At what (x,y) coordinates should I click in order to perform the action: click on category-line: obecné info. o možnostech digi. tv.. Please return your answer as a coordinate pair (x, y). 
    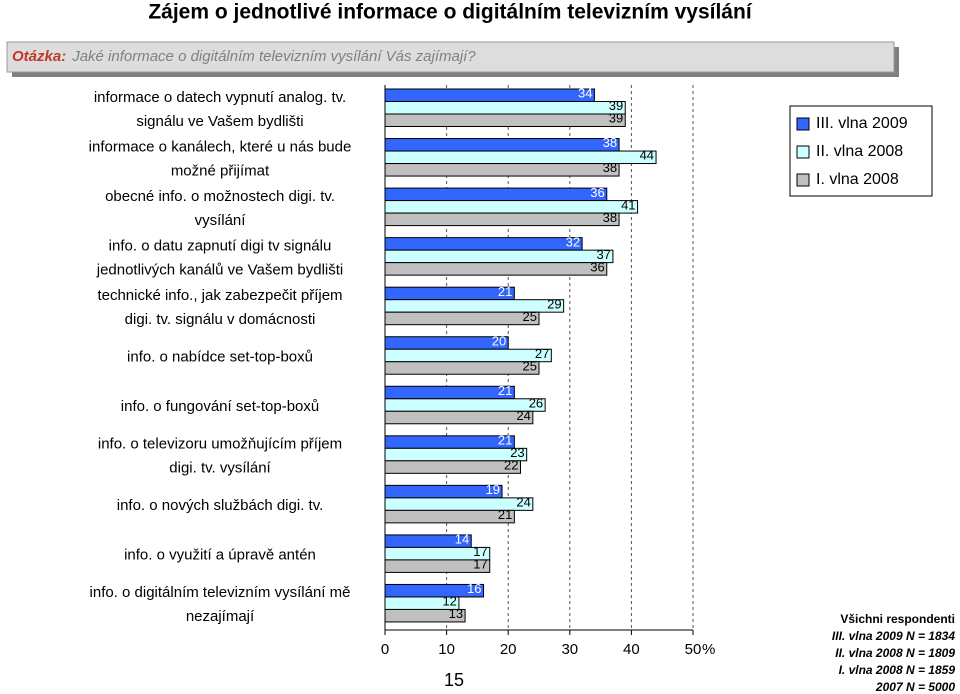
    Looking at the image, I should click on (220, 196).